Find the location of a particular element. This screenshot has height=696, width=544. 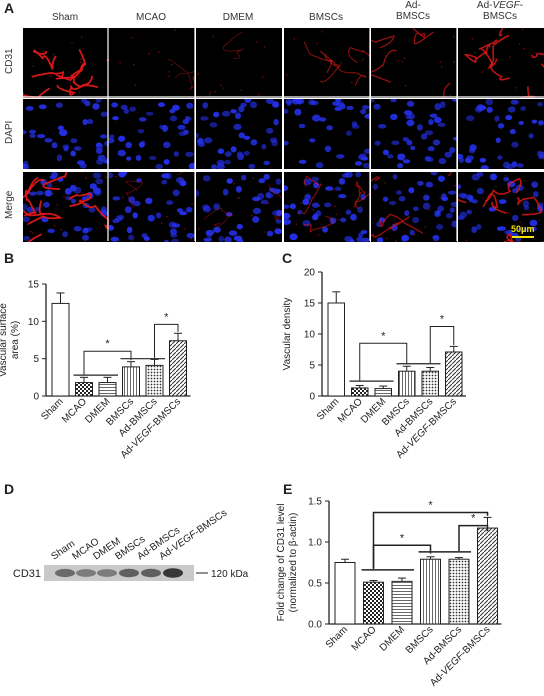

column-header: Ad- BMSCs is located at coordinates (413, 11).